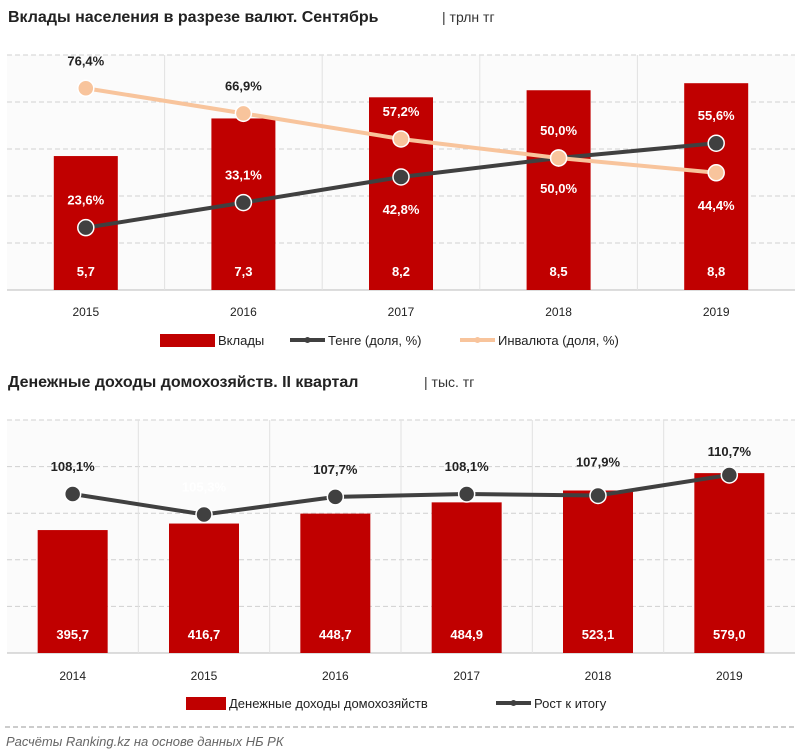 The image size is (800, 753). What do you see at coordinates (206, 703) in the screenshot?
I see `chart2-legend-bar-swatch` at bounding box center [206, 703].